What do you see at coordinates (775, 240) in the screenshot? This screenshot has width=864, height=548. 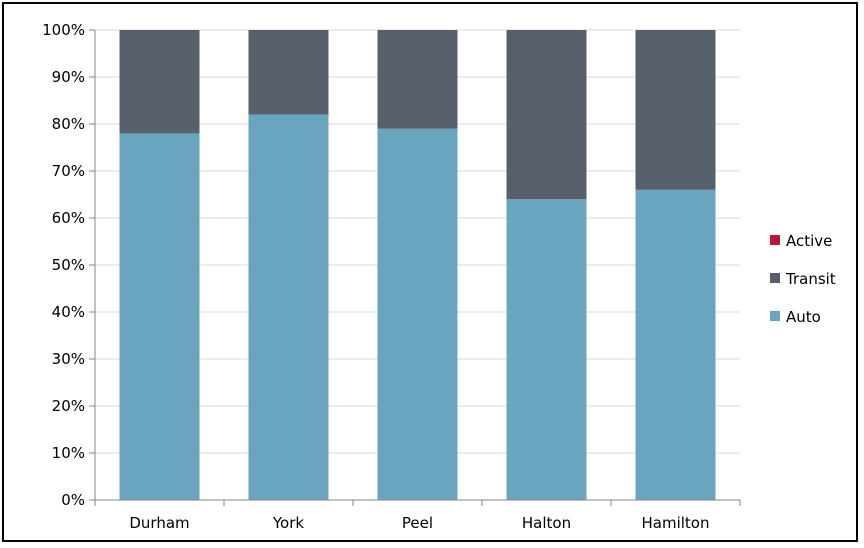 I see `legend-swatch-active` at bounding box center [775, 240].